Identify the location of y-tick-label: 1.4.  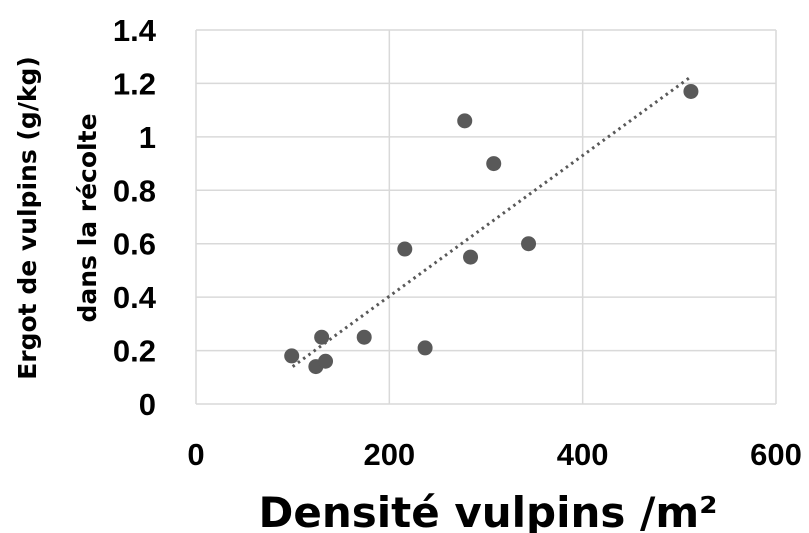
(135, 30).